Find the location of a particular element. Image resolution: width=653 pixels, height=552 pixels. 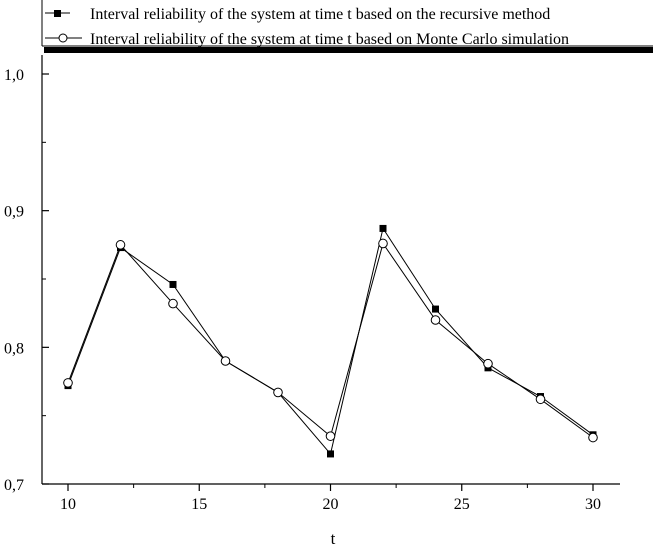

x-axis-label: t is located at coordinates (333, 538).